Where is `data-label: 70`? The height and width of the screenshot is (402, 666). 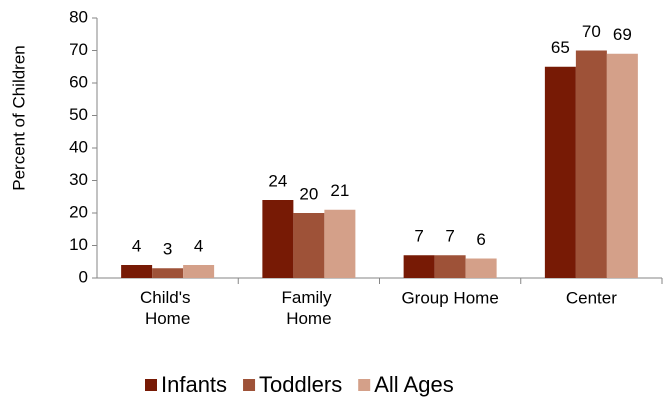 data-label: 70 is located at coordinates (591, 31).